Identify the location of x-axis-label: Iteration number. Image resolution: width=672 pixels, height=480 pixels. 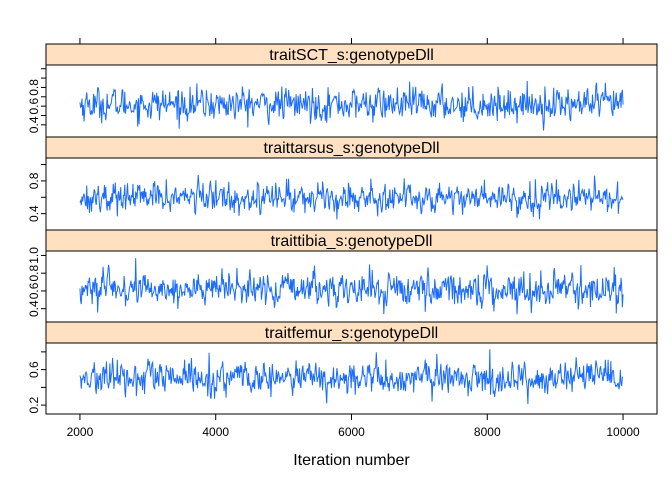
(351, 460).